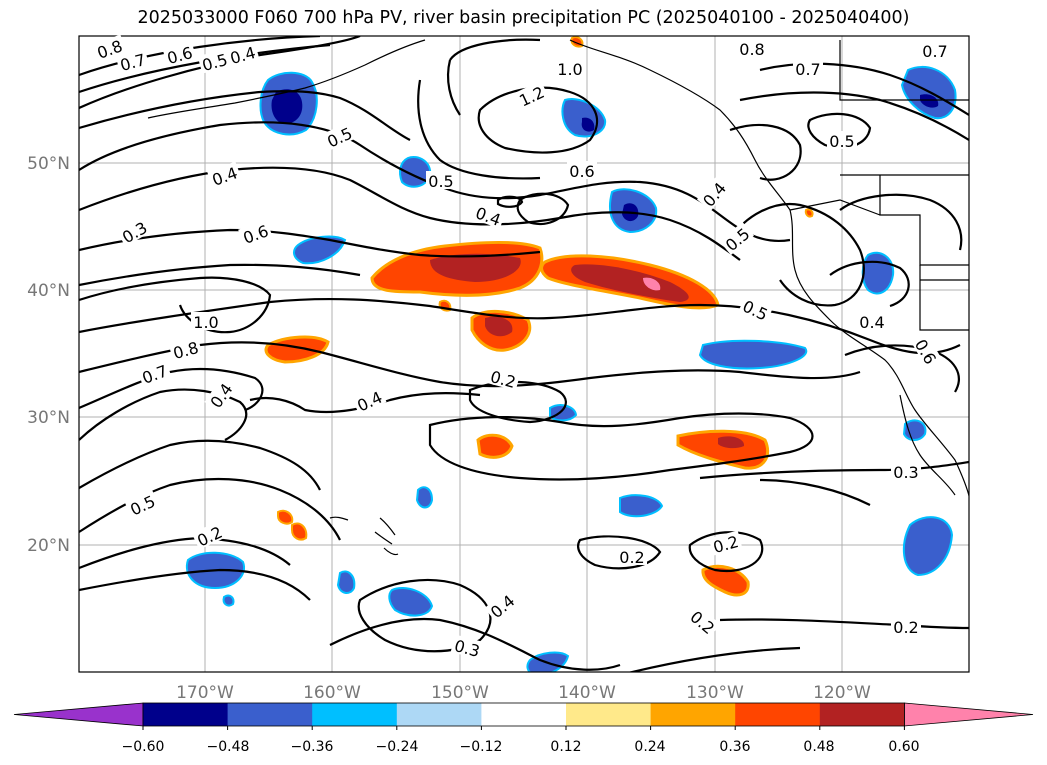 The width and height of the screenshot is (1047, 765). What do you see at coordinates (565, 747) in the screenshot?
I see `colorbar-tick-label: 0.12` at bounding box center [565, 747].